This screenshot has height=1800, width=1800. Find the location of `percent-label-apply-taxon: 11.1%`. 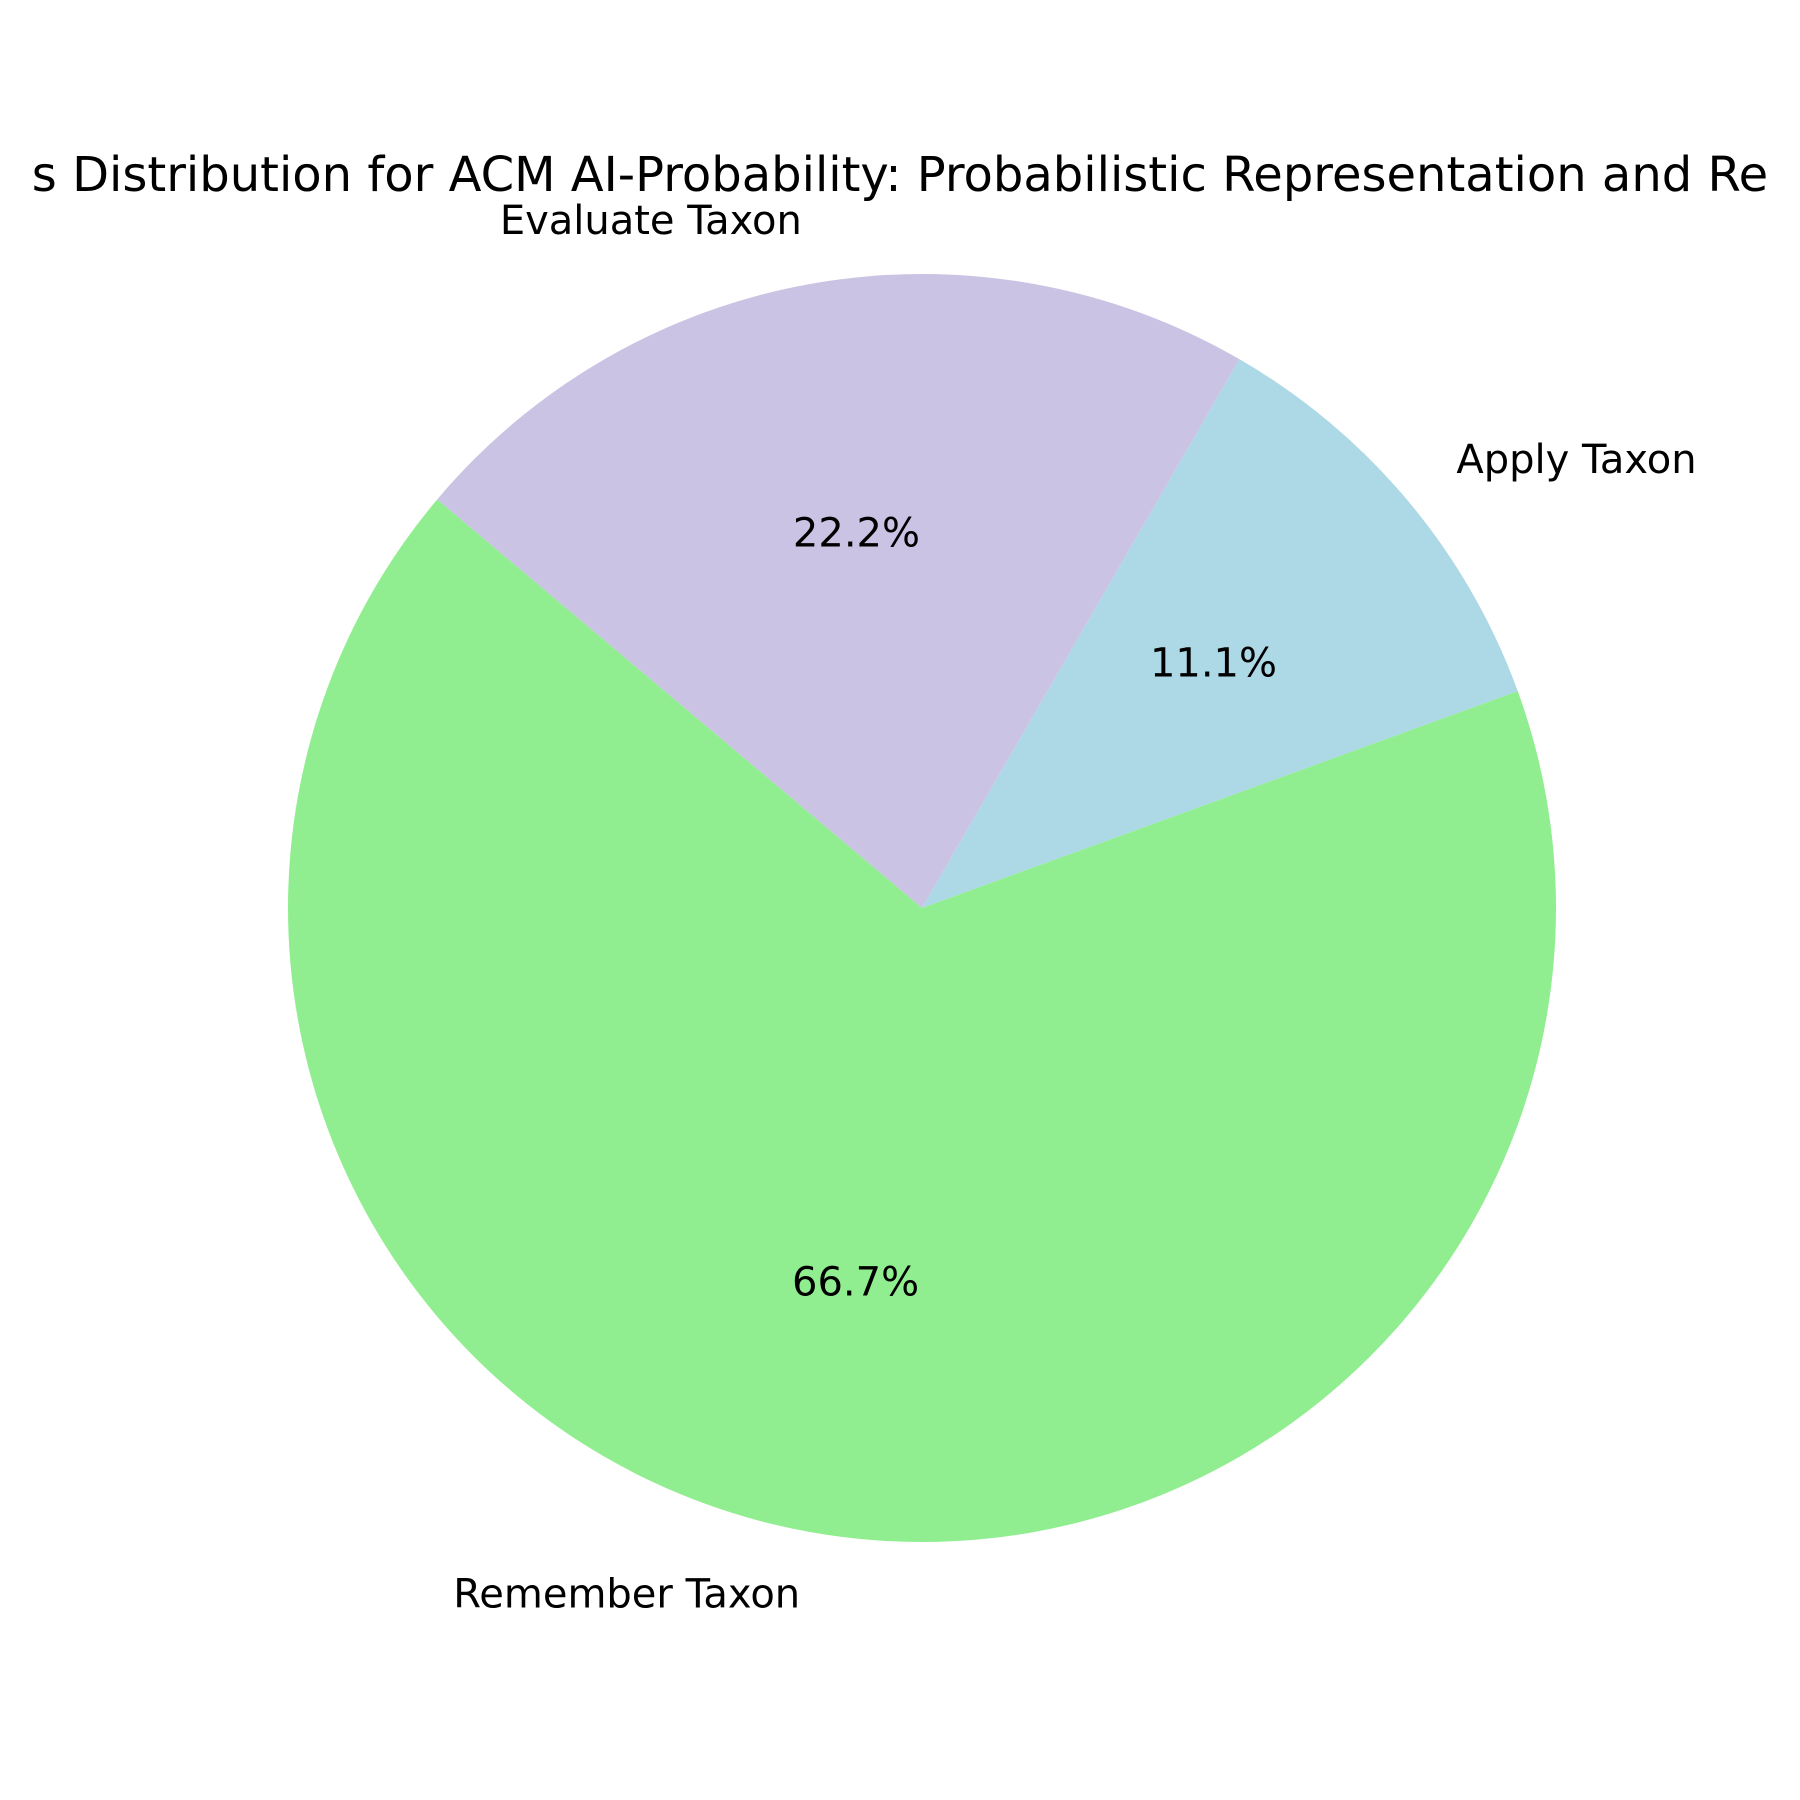

percent-label-apply-taxon: 11.1% is located at coordinates (1213, 664).